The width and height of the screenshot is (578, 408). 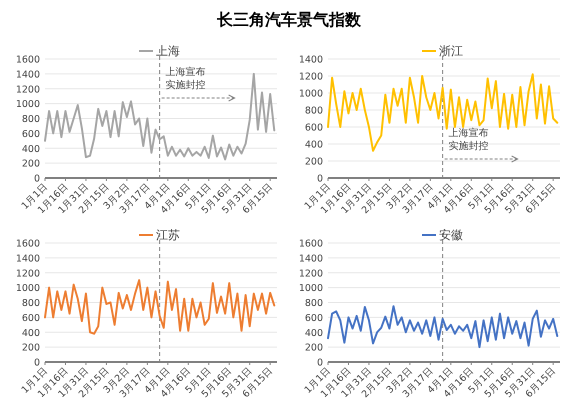 I want to click on chart-title: 长三角汽车景气指数, so click(x=289, y=19).